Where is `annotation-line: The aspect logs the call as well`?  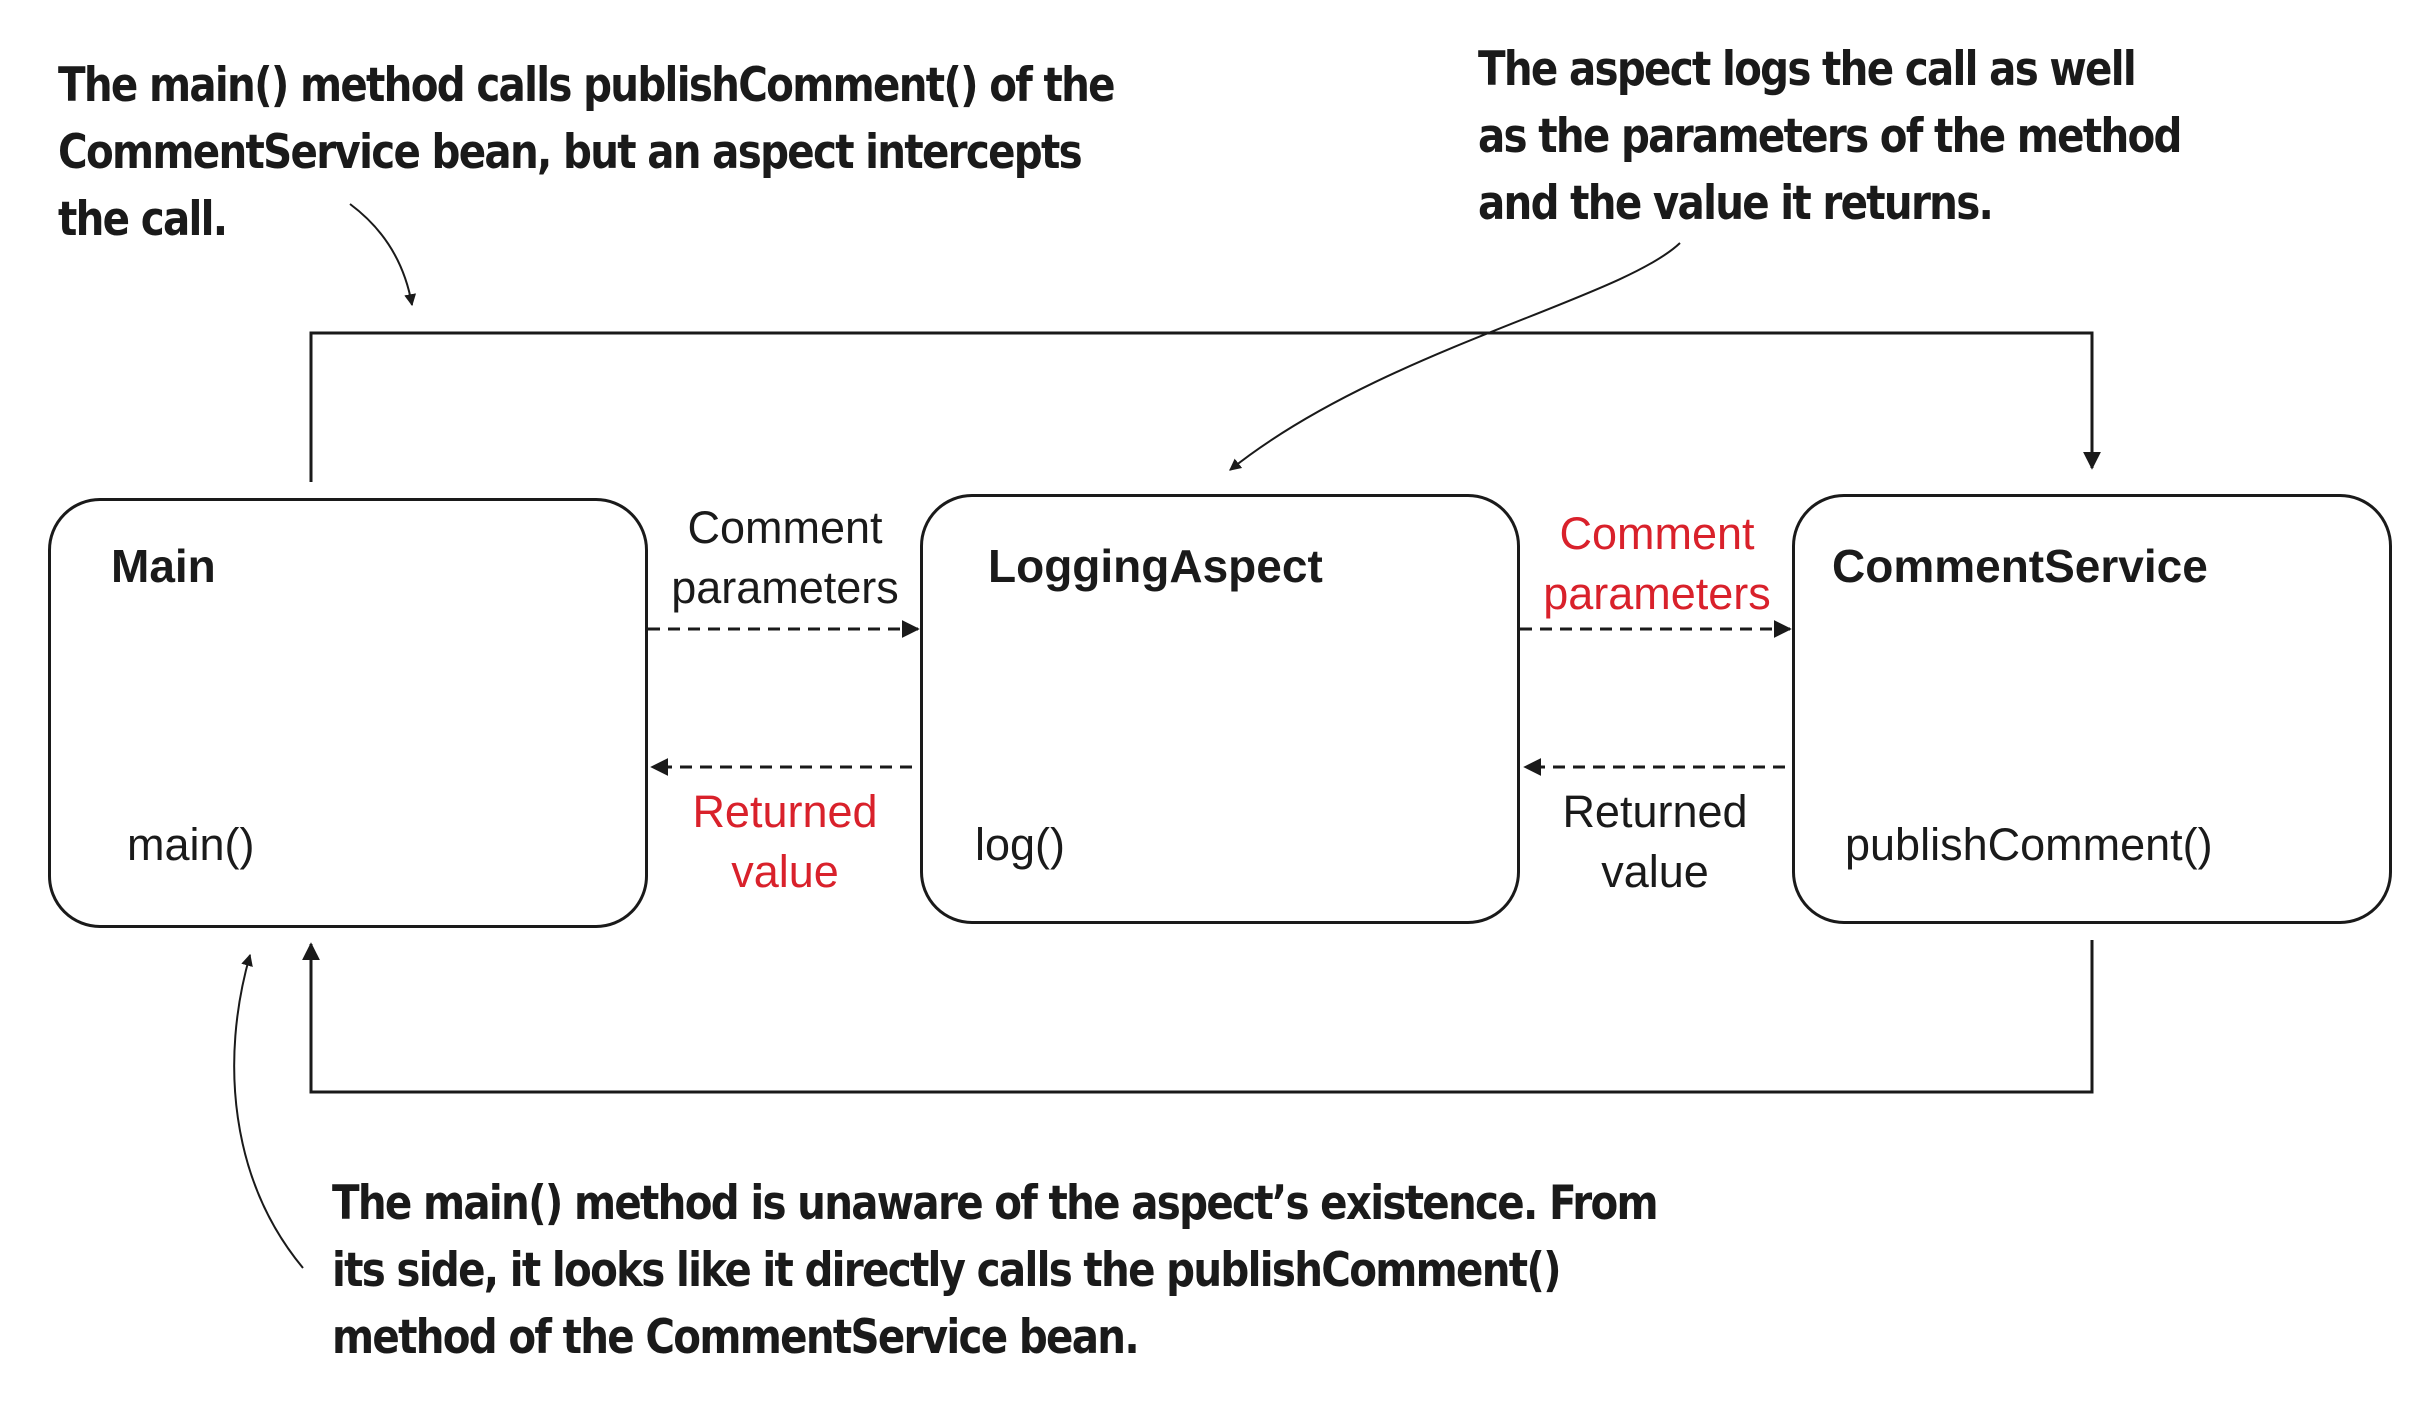
annotation-line: The aspect logs the call as well is located at coordinates (1807, 69).